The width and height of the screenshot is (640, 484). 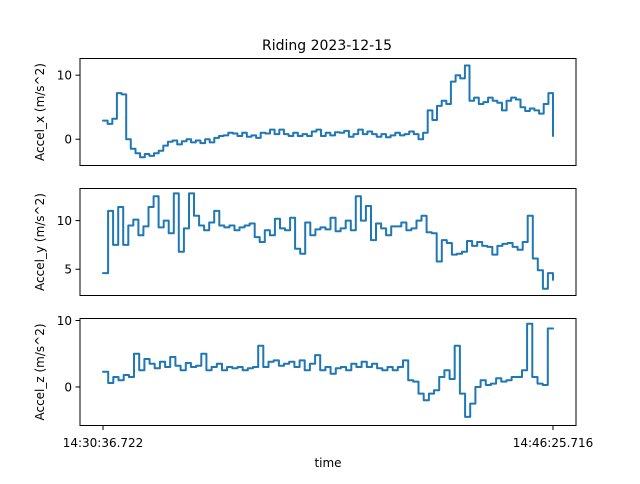 What do you see at coordinates (68, 270) in the screenshot?
I see `y-tick-label-accel-y-5: 5` at bounding box center [68, 270].